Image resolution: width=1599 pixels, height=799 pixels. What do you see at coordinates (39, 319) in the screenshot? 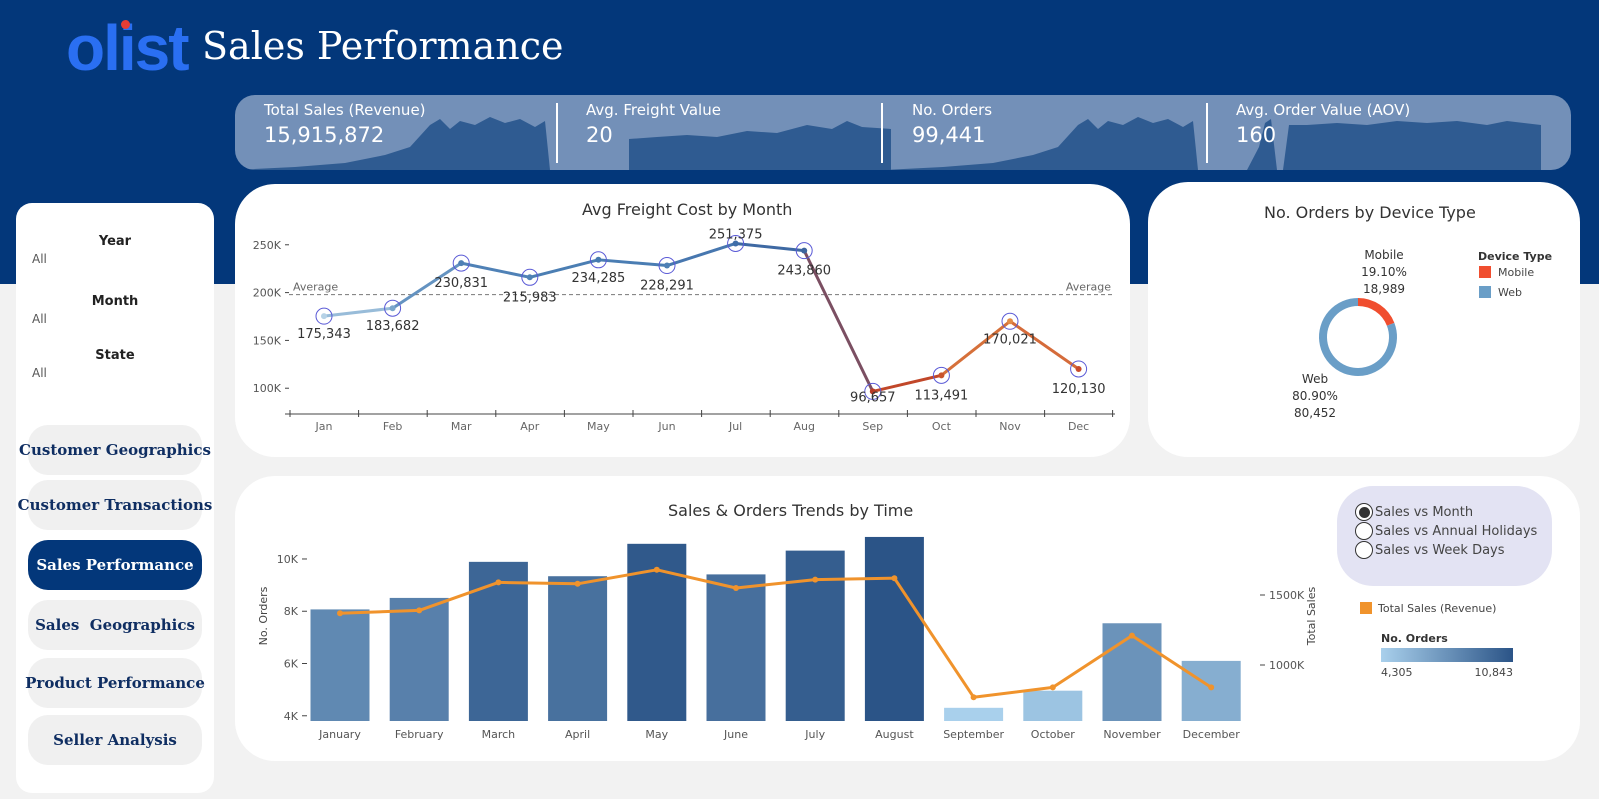
I see `filter-month-dropdown: All` at bounding box center [39, 319].